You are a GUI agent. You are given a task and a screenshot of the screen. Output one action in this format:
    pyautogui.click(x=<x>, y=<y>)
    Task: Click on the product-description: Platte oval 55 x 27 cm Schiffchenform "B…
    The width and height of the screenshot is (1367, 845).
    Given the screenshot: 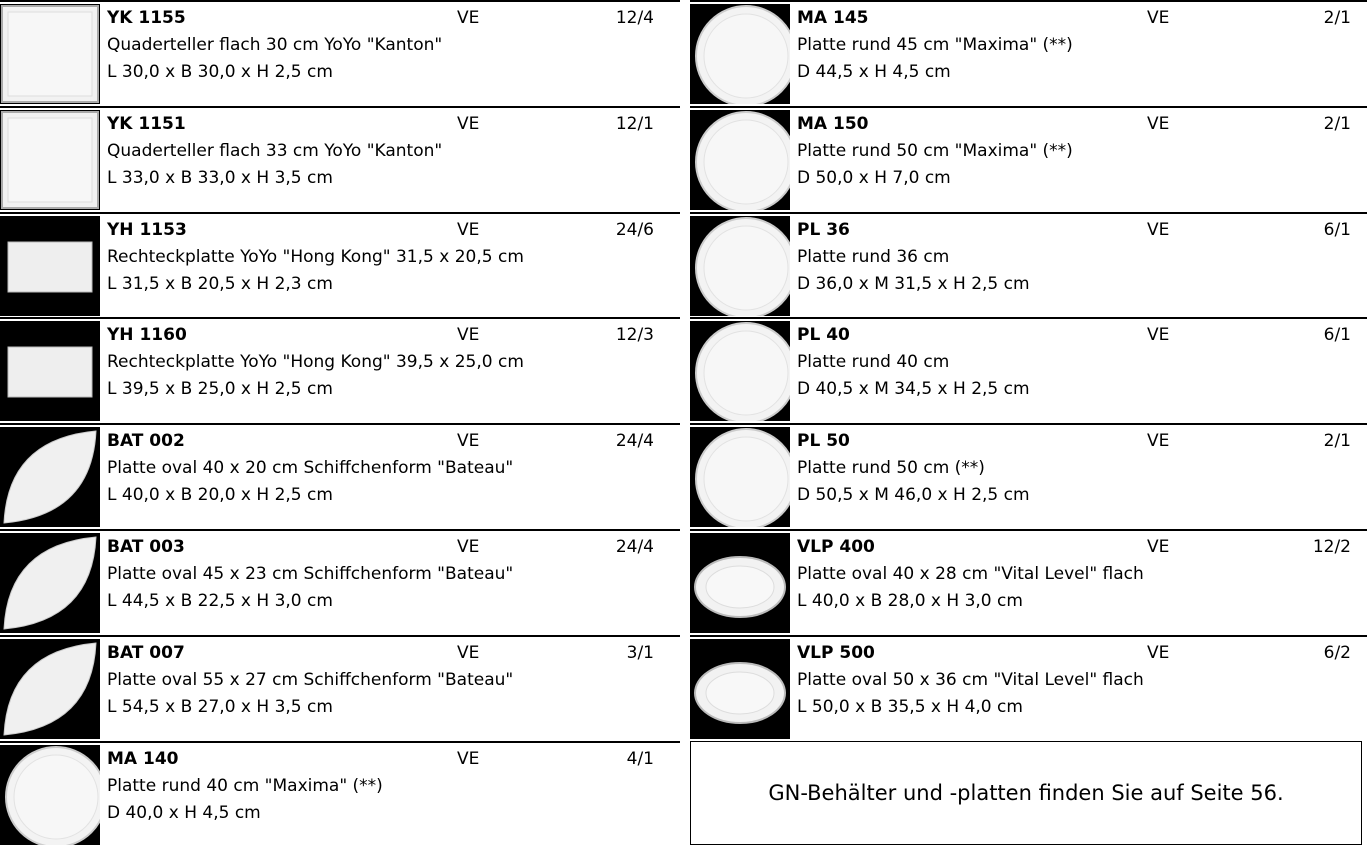 What is the action you would take?
    pyautogui.click(x=310, y=679)
    